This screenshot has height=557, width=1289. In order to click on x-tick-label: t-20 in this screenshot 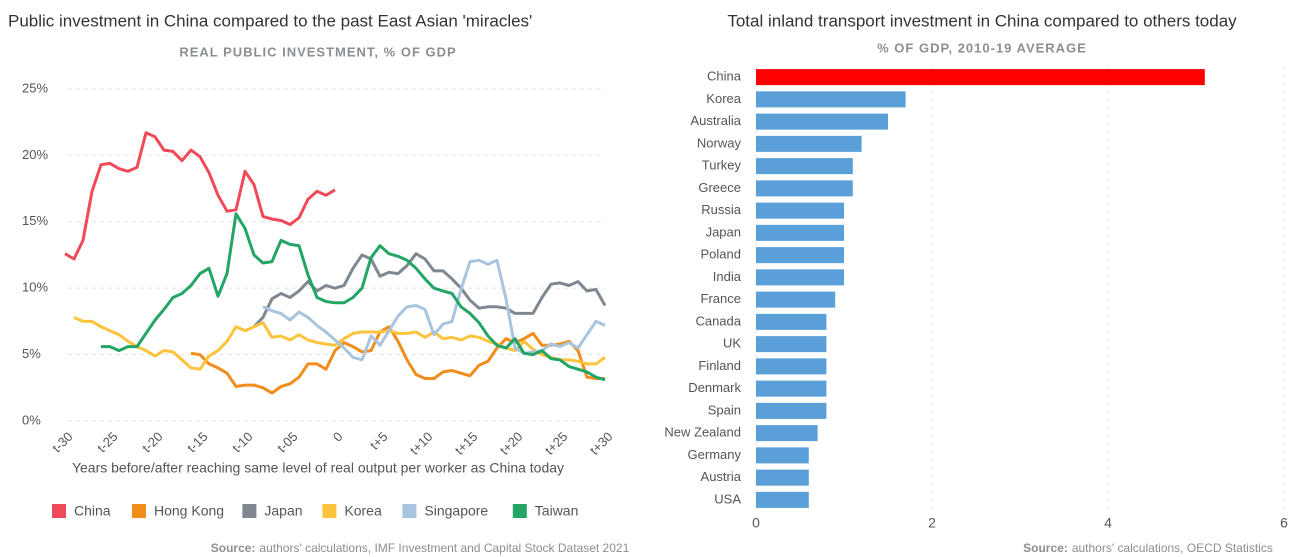, I will do `click(152, 442)`.